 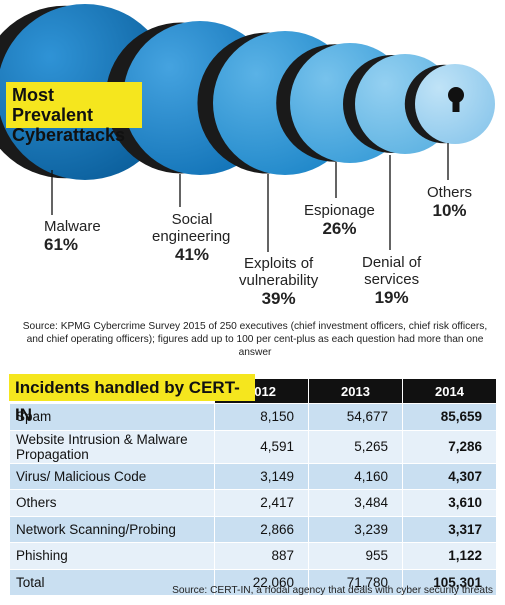 What do you see at coordinates (449, 502) in the screenshot?
I see `cell-2014: 3,610` at bounding box center [449, 502].